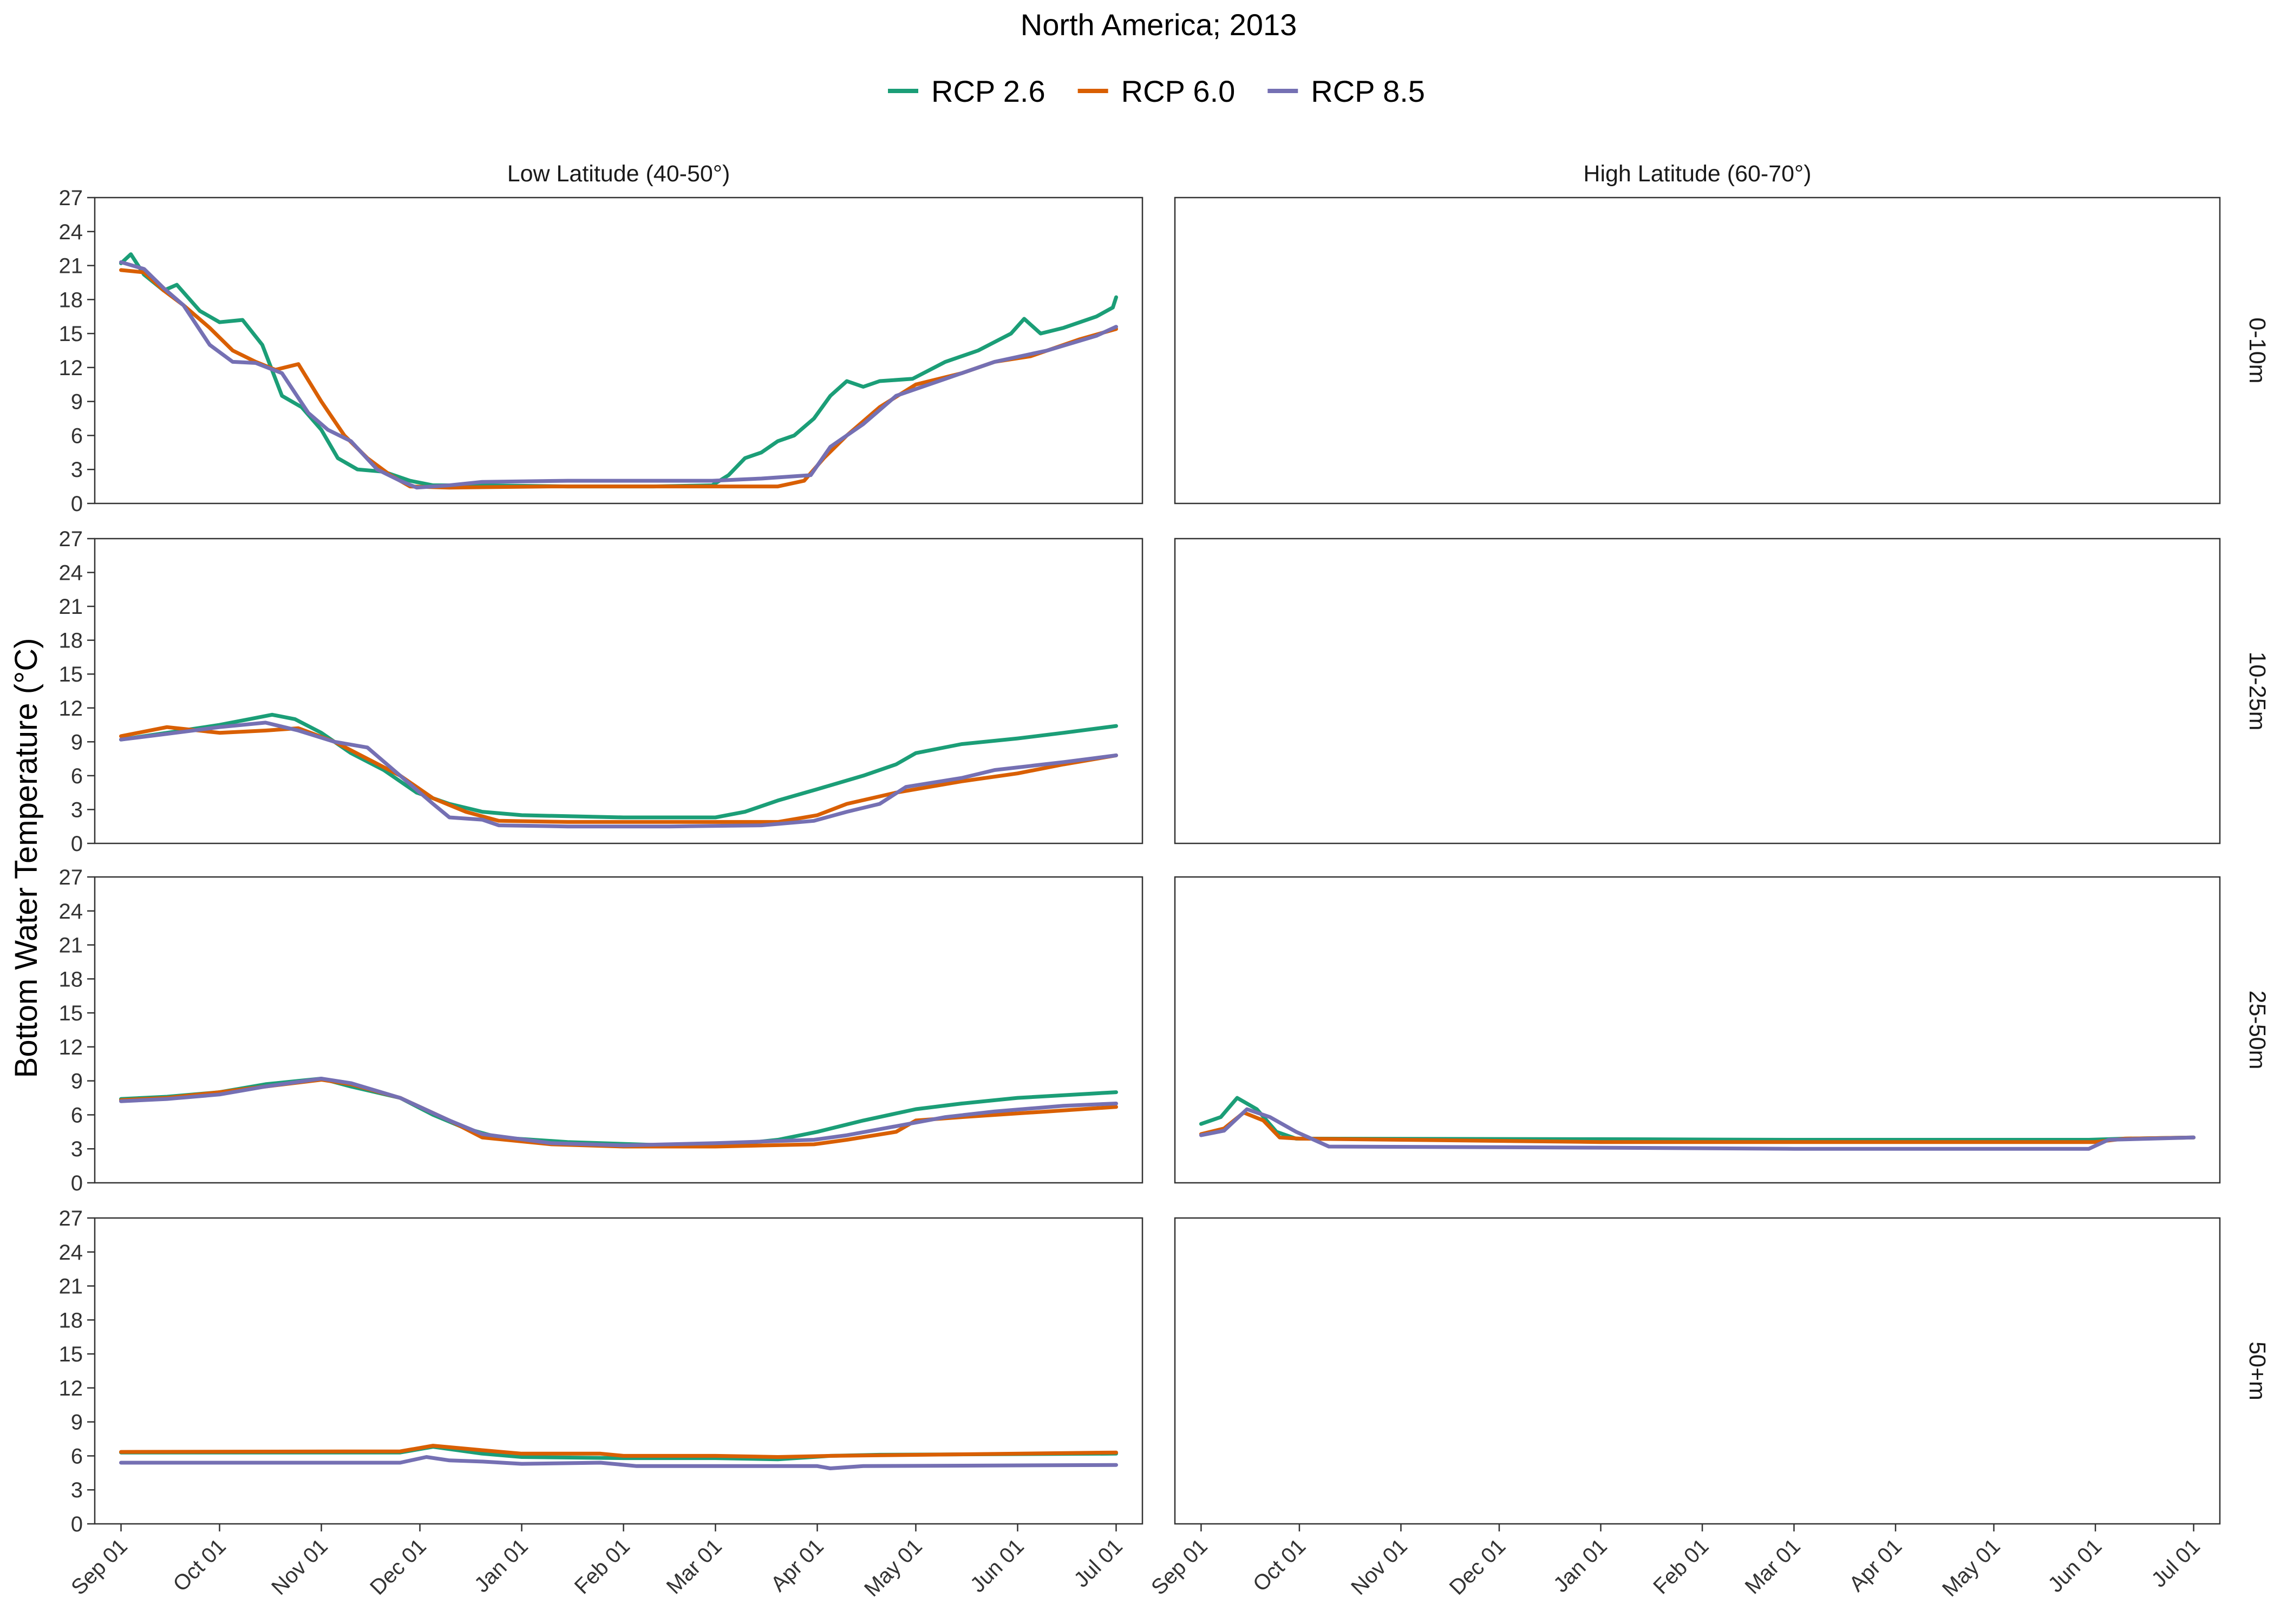 This screenshot has height=1624, width=2274. Describe the element at coordinates (2257, 1030) in the screenshot. I see `row-strip-label: 25-50m` at that location.